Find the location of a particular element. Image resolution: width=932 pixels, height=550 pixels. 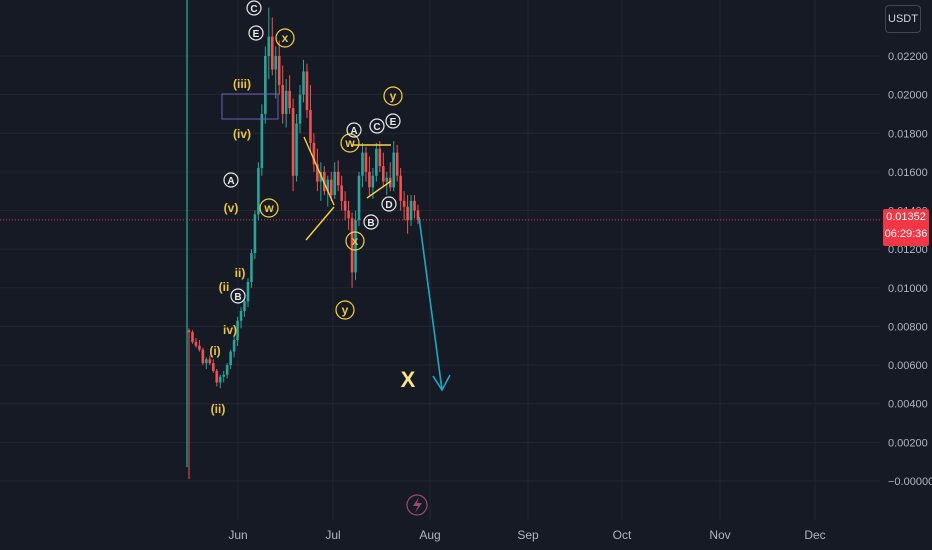

projection-arrow-shaft is located at coordinates (430, 303).